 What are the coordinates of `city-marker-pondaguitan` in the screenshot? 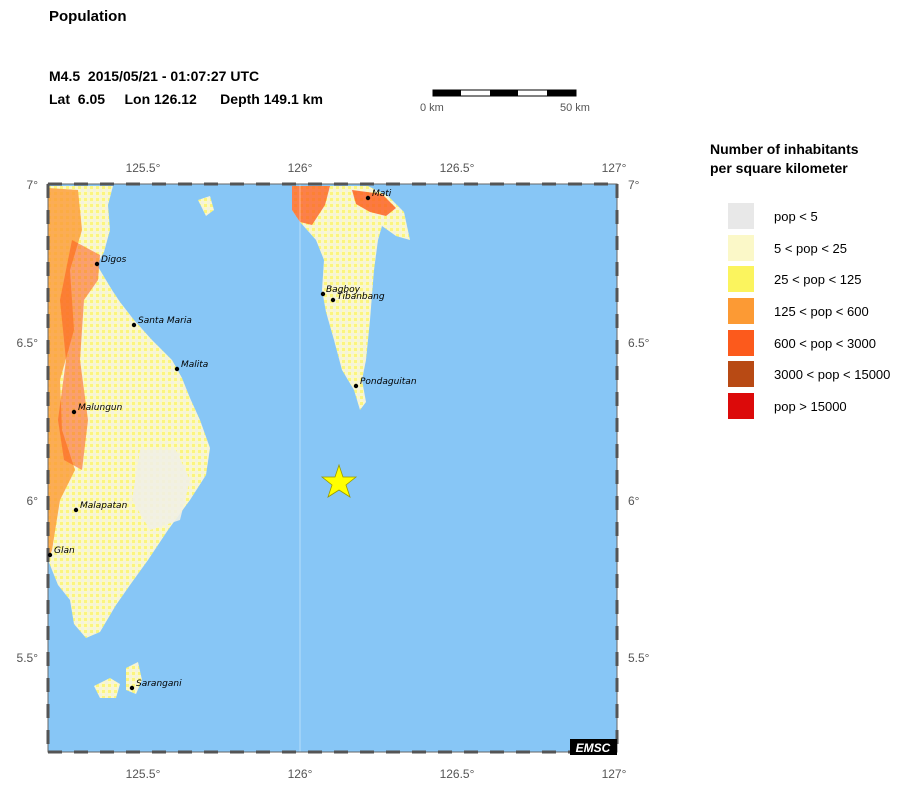 It's located at (356, 386).